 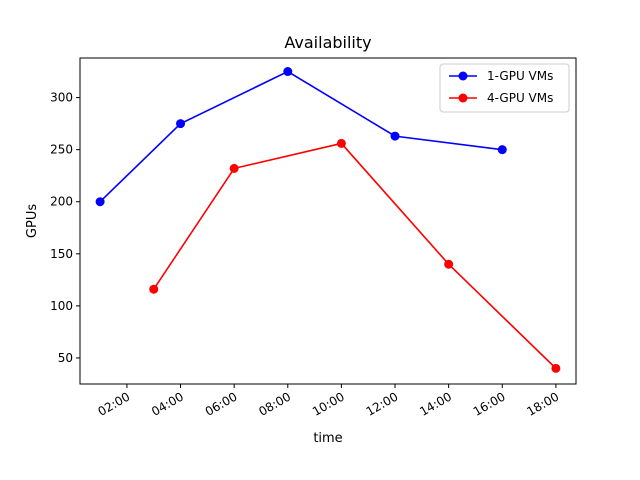 I want to click on y-axis: 50 100 150 200 250 300, so click(x=65, y=228).